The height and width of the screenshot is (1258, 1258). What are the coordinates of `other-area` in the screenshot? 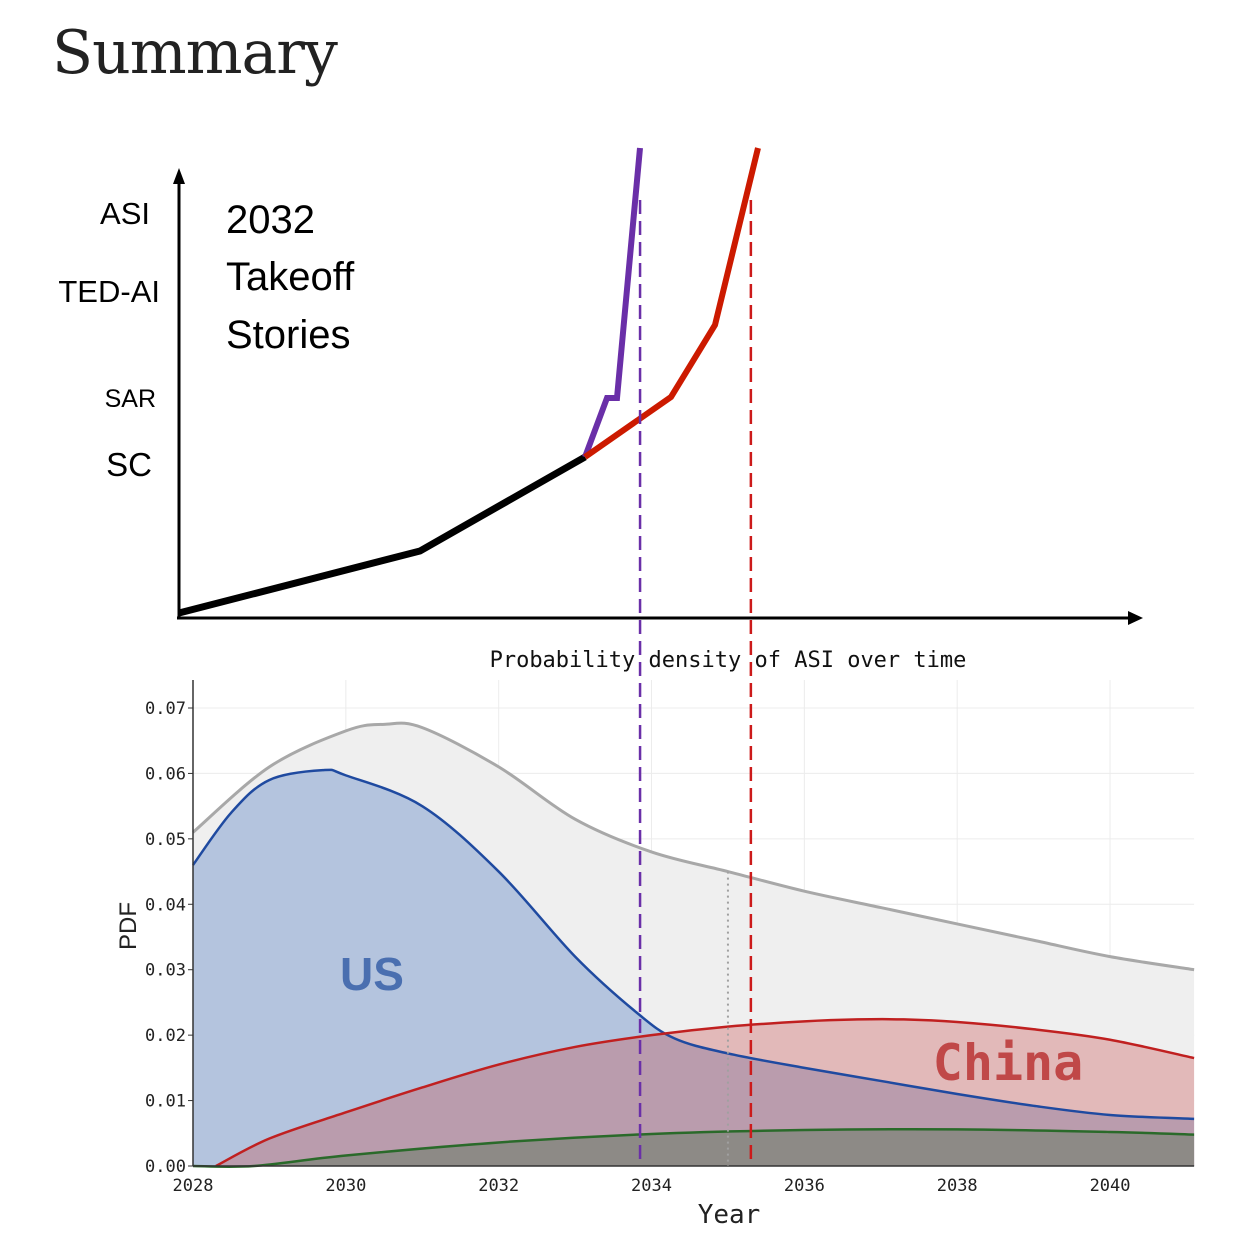 It's located at (694, 1148).